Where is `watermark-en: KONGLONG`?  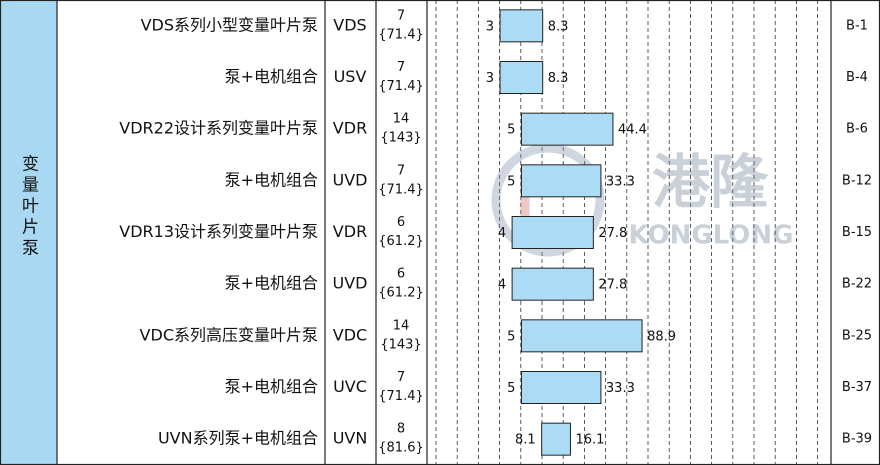
watermark-en: KONGLONG is located at coordinates (710, 236).